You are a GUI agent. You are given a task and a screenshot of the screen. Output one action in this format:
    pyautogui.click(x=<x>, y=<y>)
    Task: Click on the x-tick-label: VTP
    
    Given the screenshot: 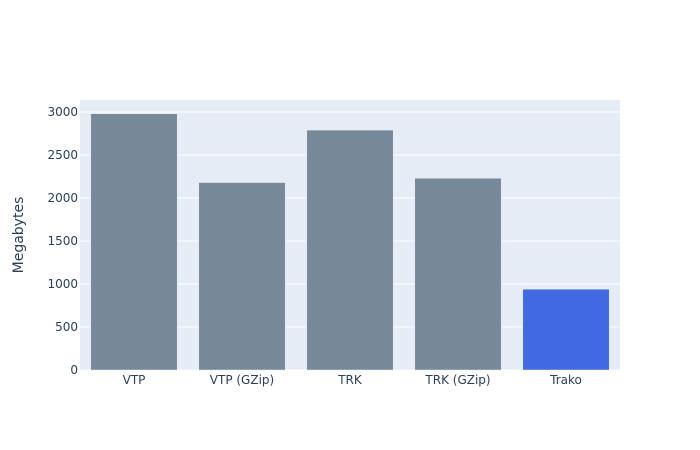 What is the action you would take?
    pyautogui.click(x=134, y=380)
    